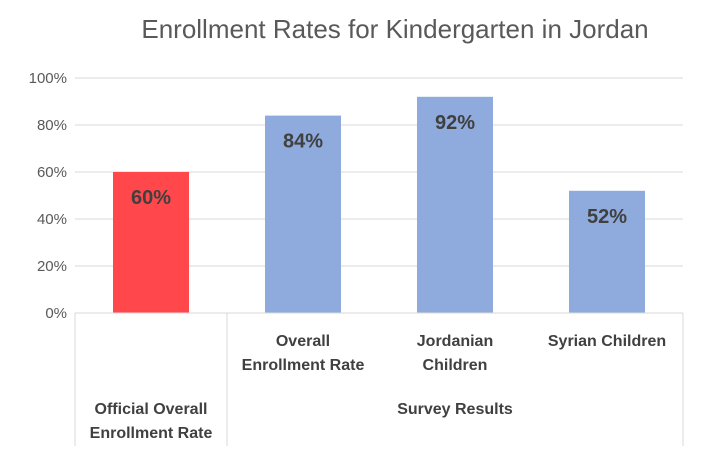  I want to click on y-tick-label: 20%, so click(52, 266).